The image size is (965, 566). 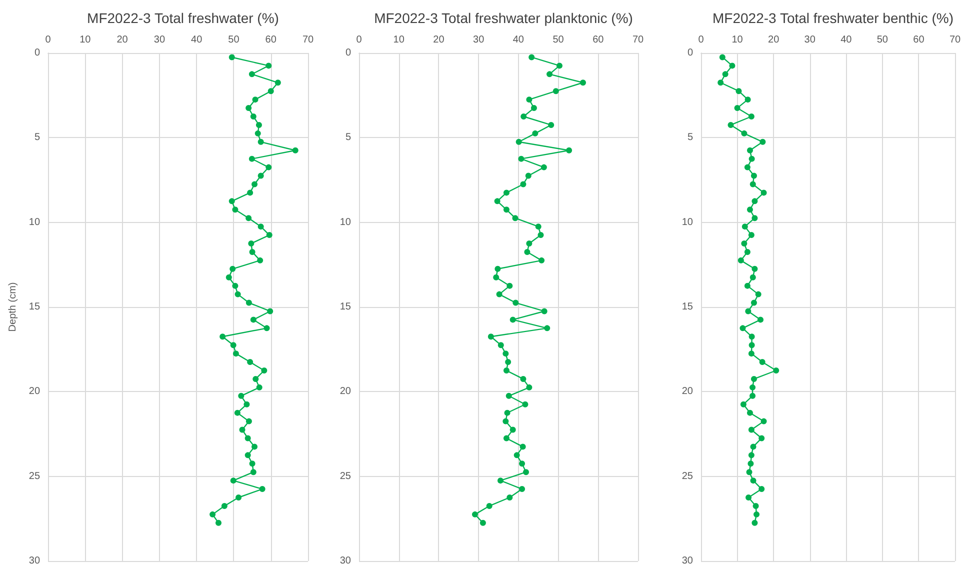 I want to click on x-tick-label: 0, so click(x=359, y=40).